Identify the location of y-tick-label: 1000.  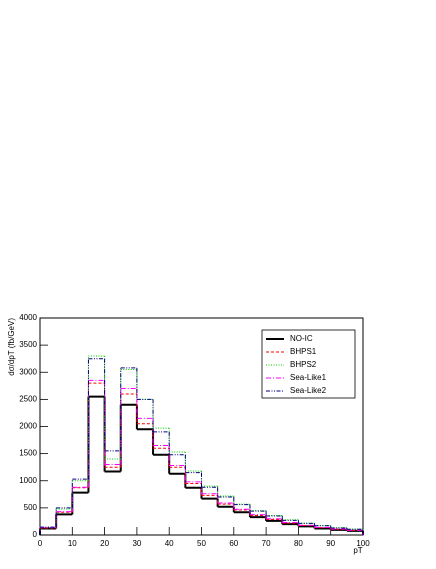
(28, 480).